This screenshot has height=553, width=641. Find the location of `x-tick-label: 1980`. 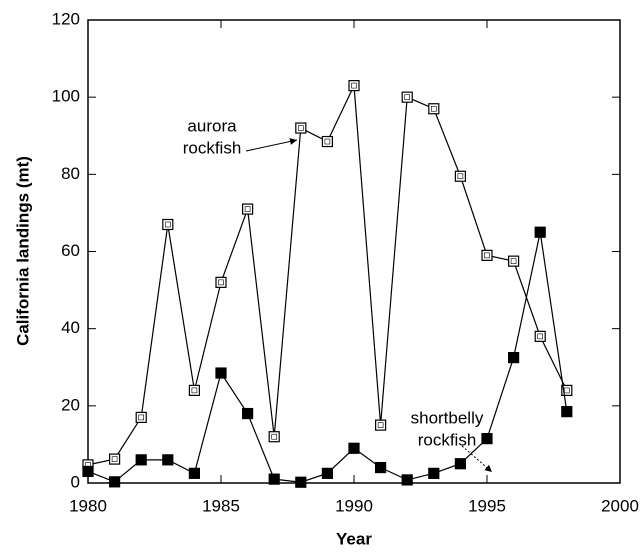

x-tick-label: 1980 is located at coordinates (88, 505).